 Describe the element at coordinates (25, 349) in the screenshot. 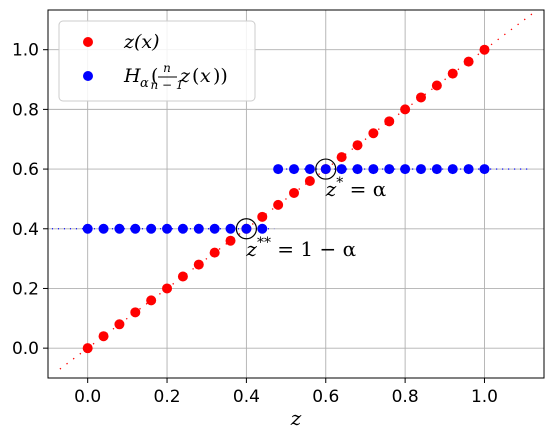

I see `y-tick-label: 0.0` at that location.